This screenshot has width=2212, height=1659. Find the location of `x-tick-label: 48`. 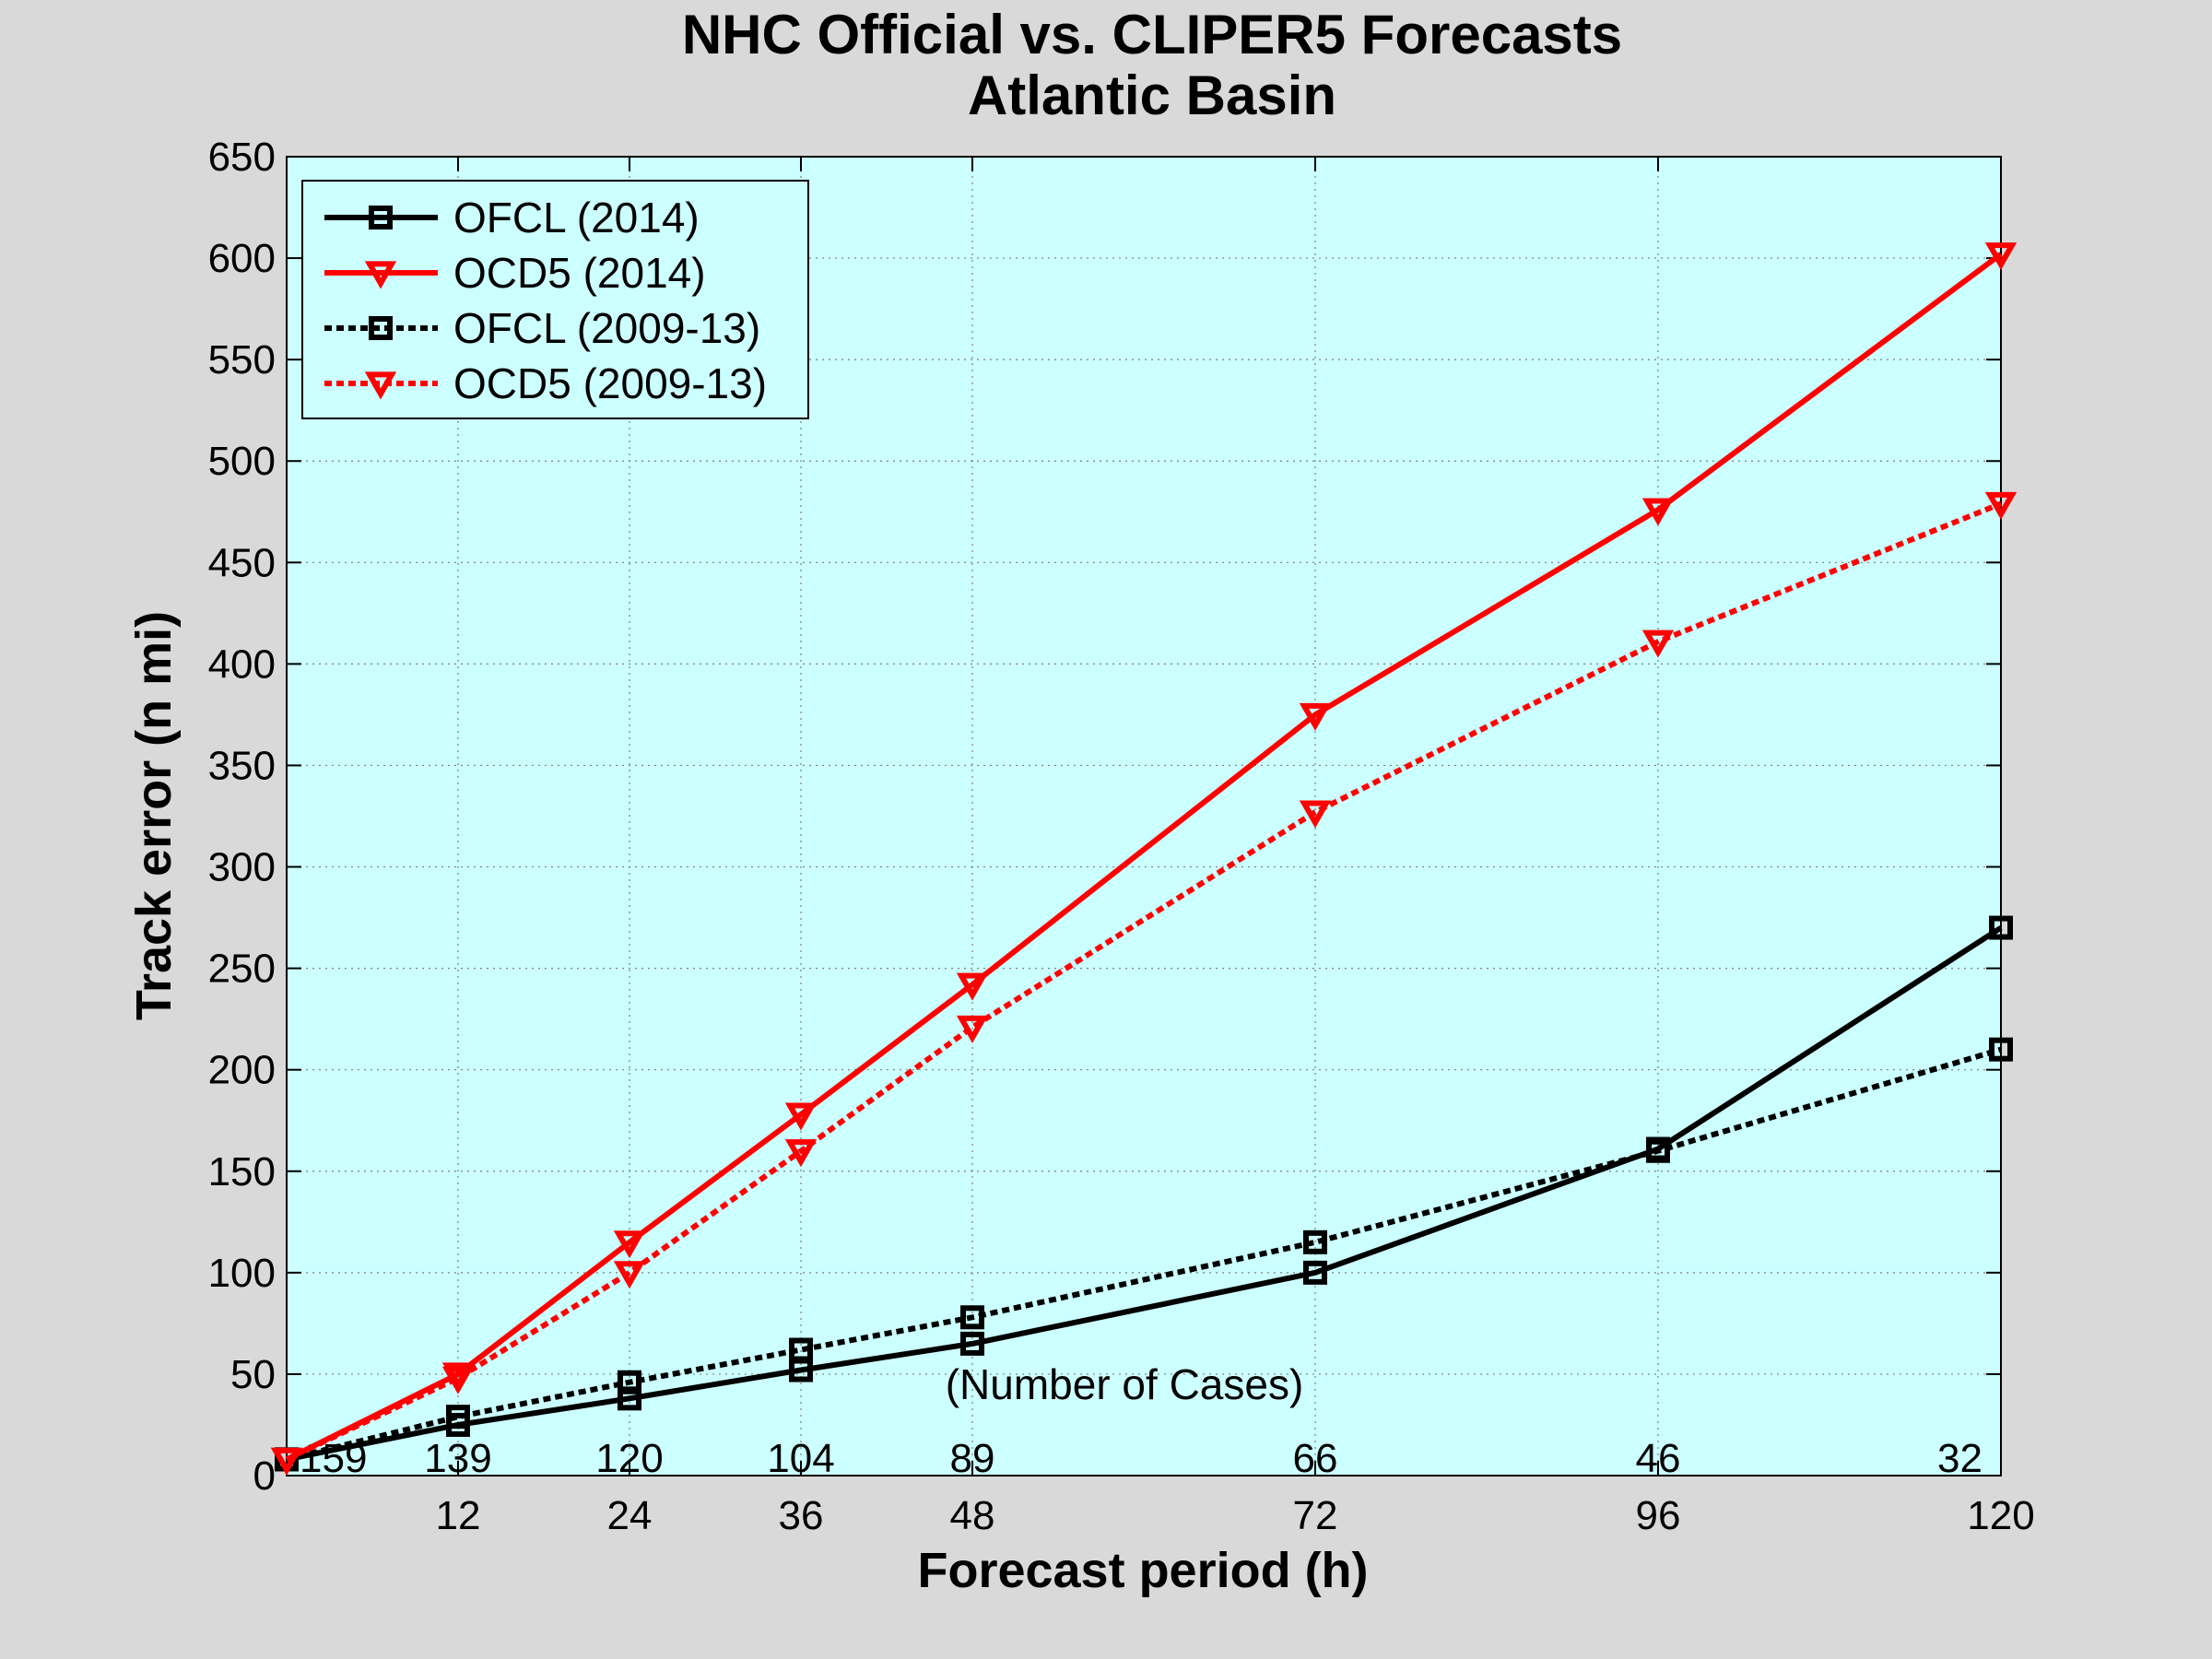

x-tick-label: 48 is located at coordinates (972, 1515).